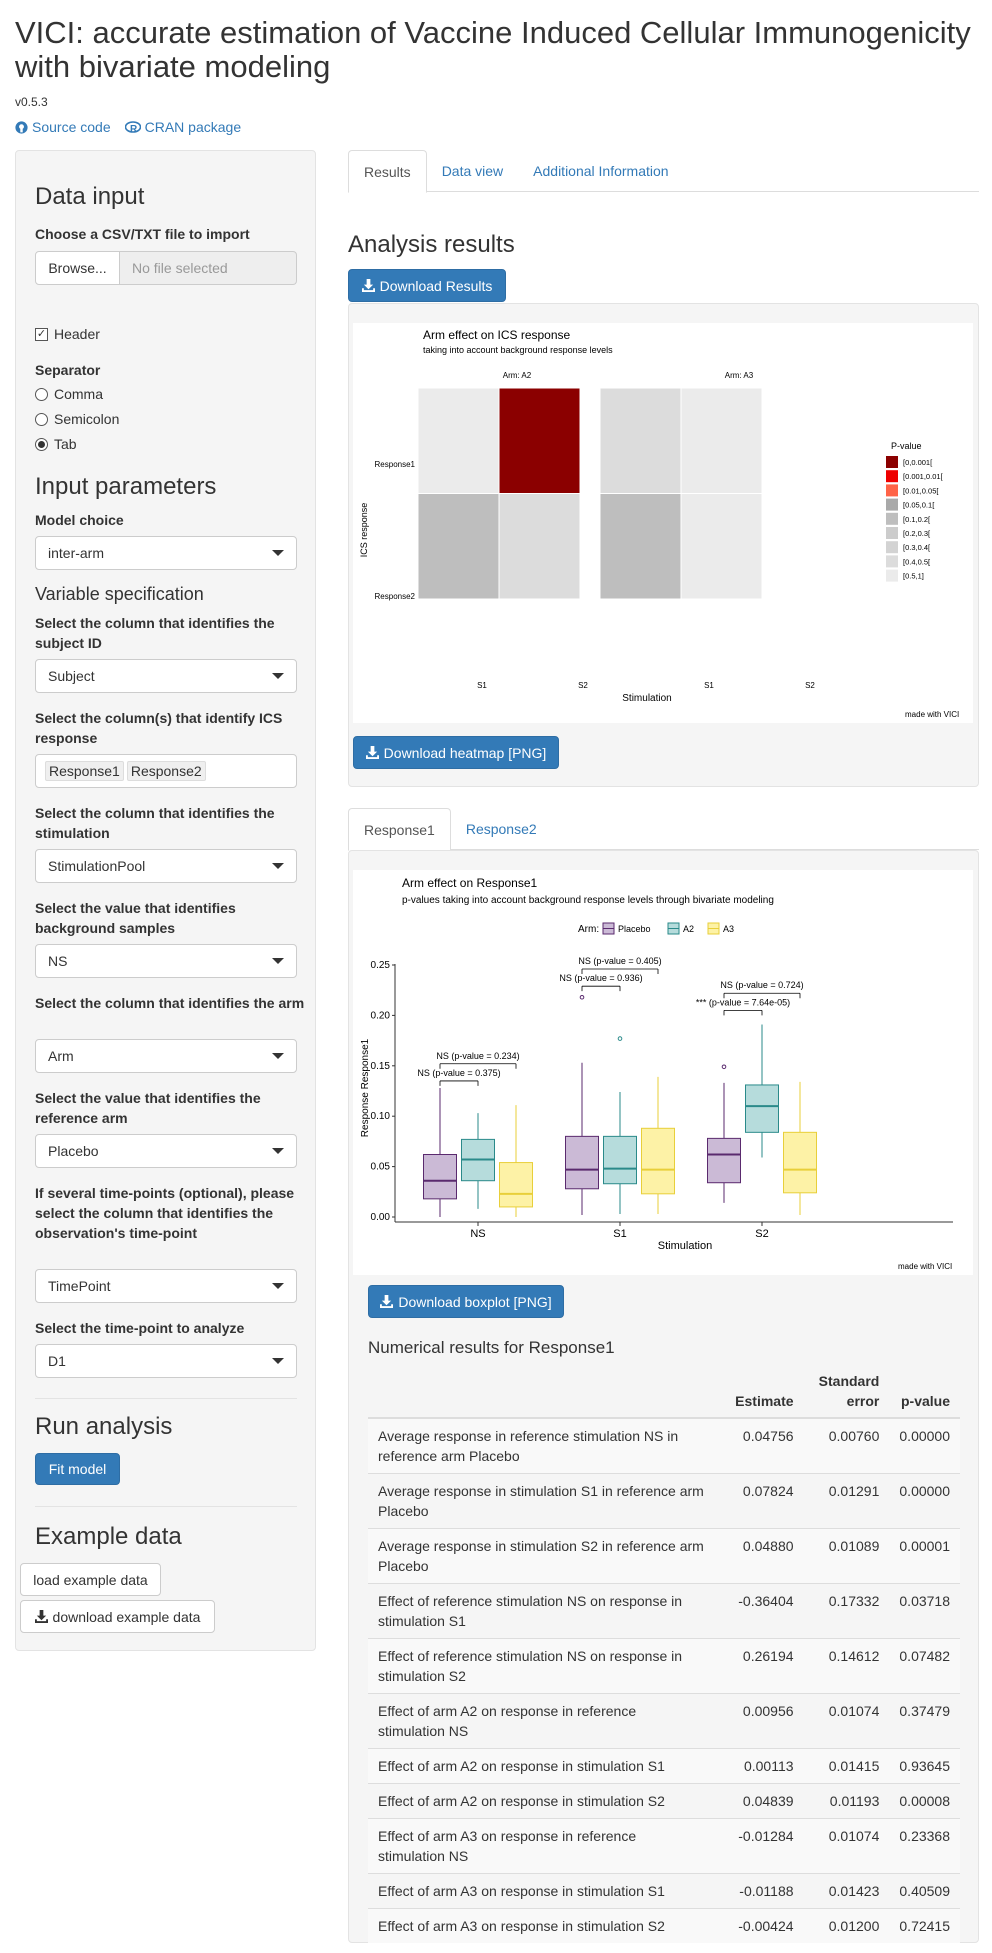 The image size is (992, 1953). Describe the element at coordinates (477, 1234) in the screenshot. I see `x-tick-label: NS` at that location.